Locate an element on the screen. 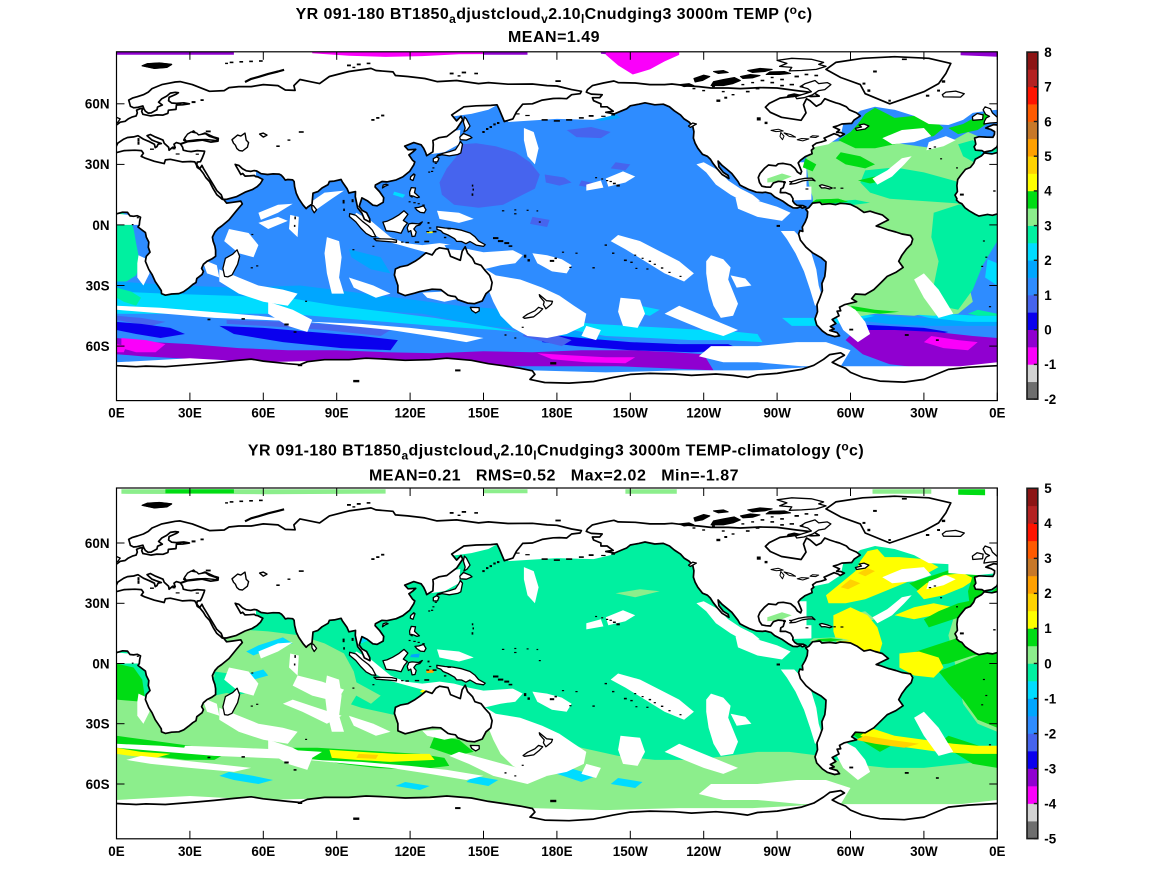 The image size is (1167, 875). svg-text: MEAN=1.49 is located at coordinates (554, 37).